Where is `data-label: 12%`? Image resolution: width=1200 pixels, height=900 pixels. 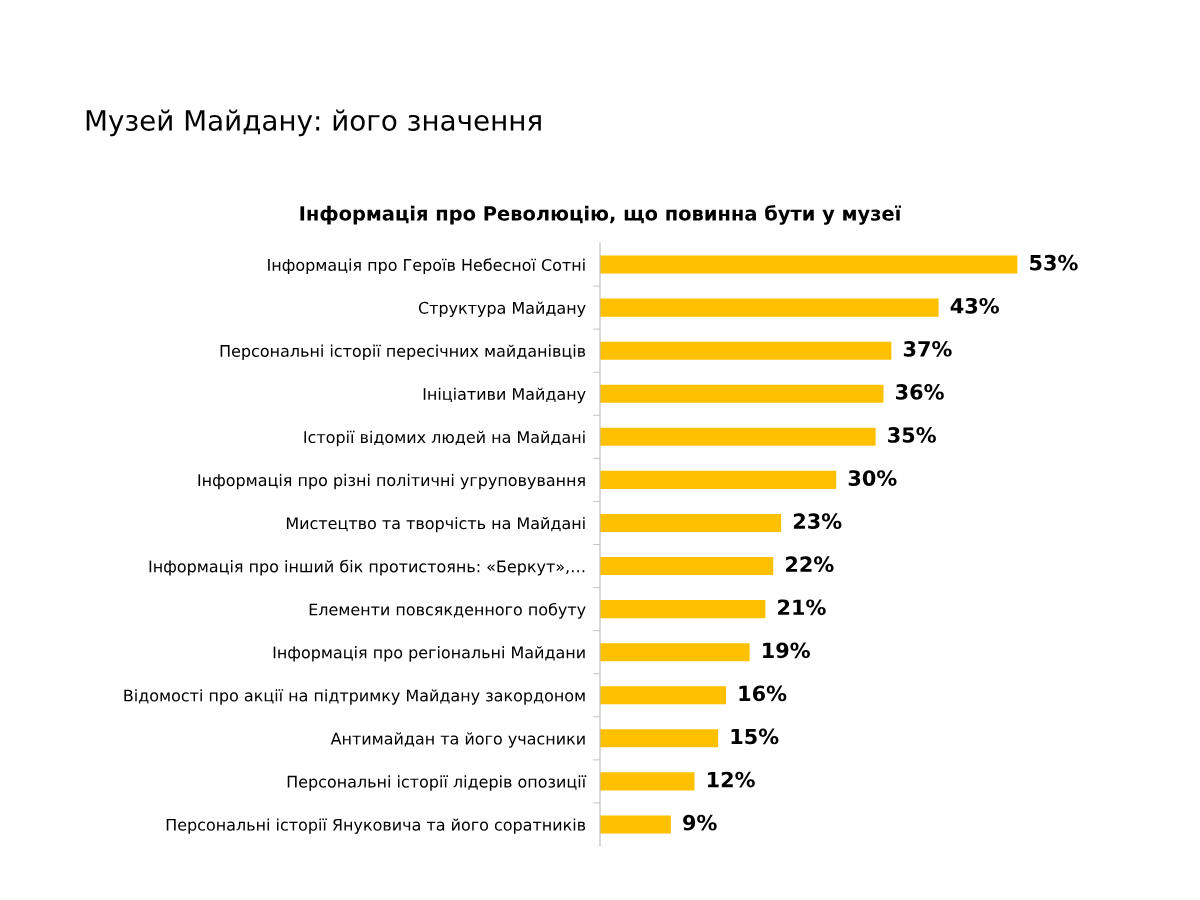
data-label: 12% is located at coordinates (731, 779).